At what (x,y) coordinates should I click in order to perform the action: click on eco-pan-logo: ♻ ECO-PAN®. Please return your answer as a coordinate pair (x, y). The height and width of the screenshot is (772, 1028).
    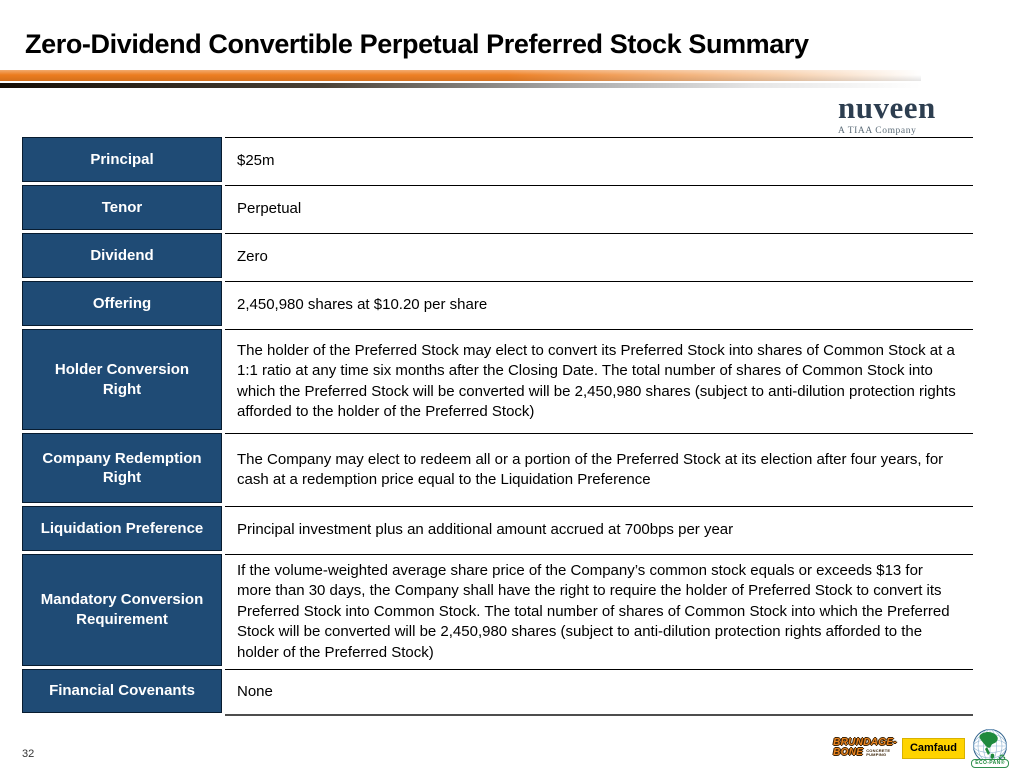
    Looking at the image, I should click on (990, 748).